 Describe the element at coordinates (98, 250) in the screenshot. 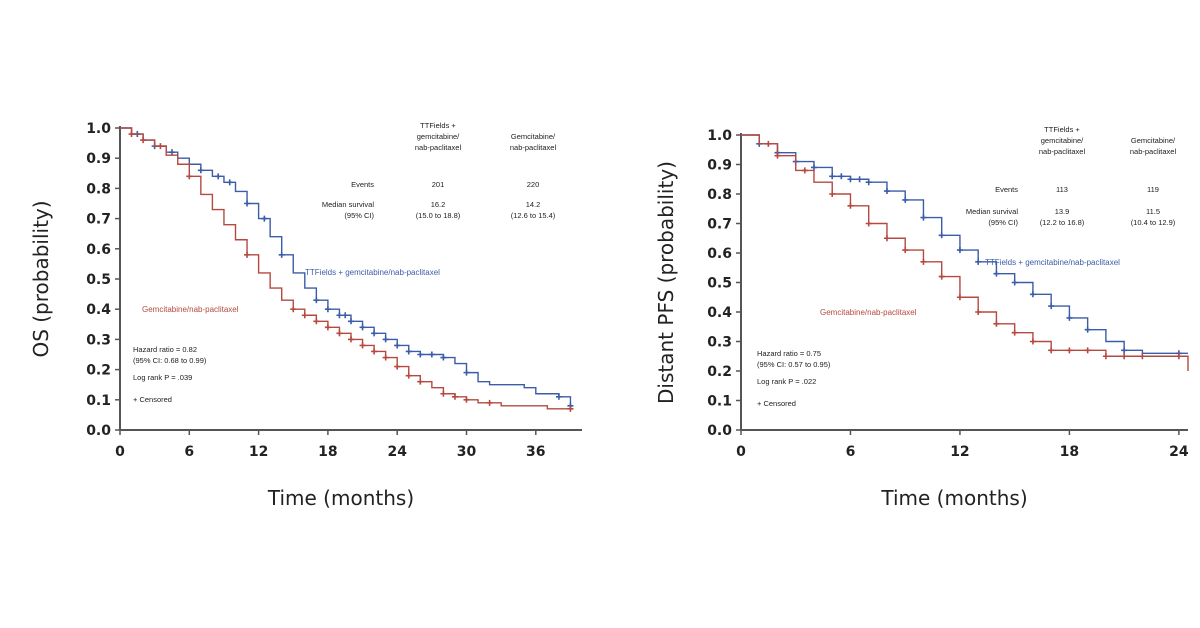

I see `y-tick-label: 0.6` at that location.